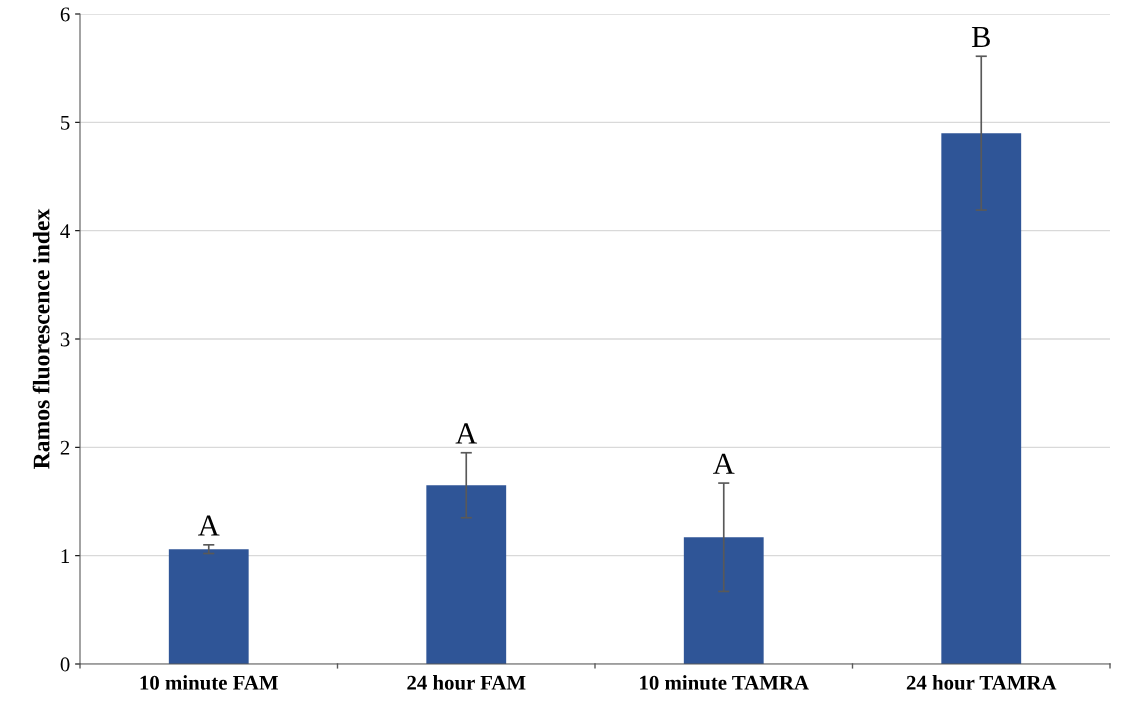 The image size is (1122, 708). I want to click on x-tick-label: 24 hour TAMRA, so click(981, 682).